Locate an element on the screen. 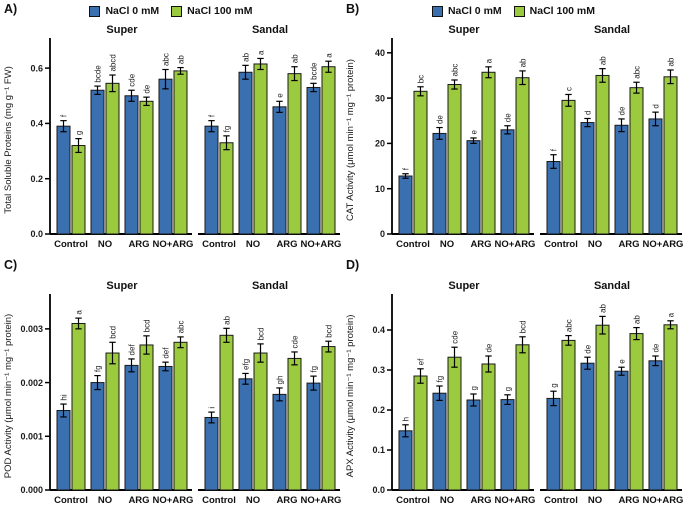 The width and height of the screenshot is (685, 512). x-category-label: Control is located at coordinates (413, 500).